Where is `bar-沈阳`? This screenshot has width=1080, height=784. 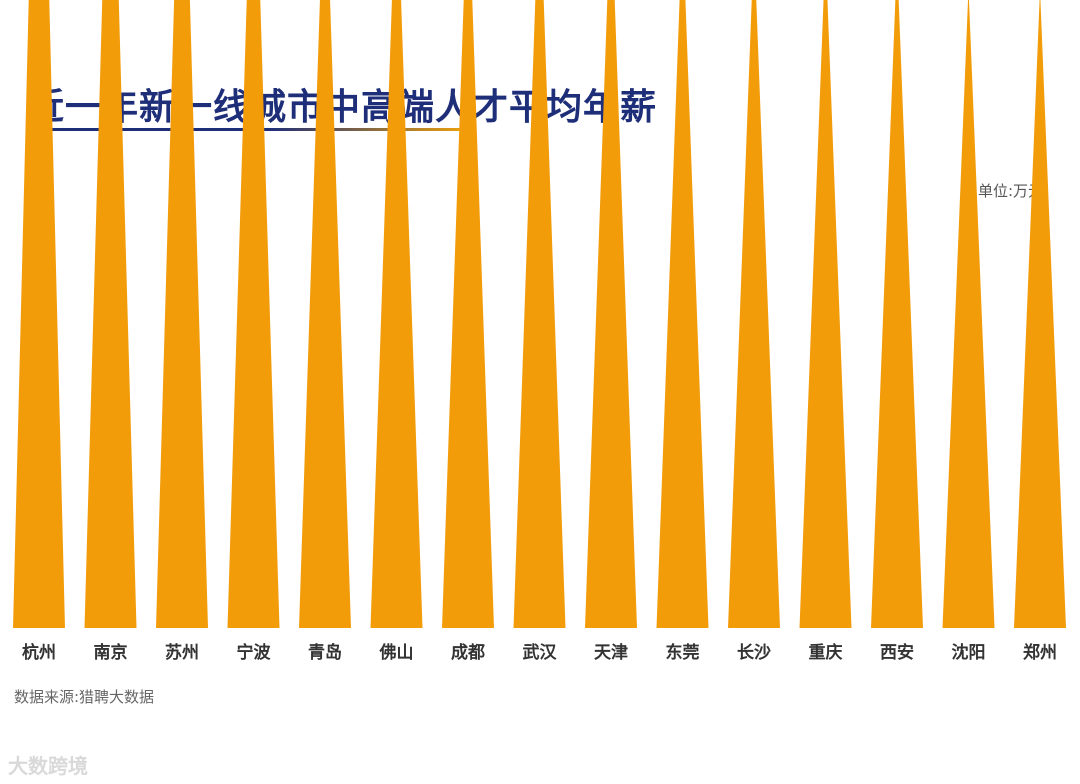 bar-沈阳 is located at coordinates (968, 314).